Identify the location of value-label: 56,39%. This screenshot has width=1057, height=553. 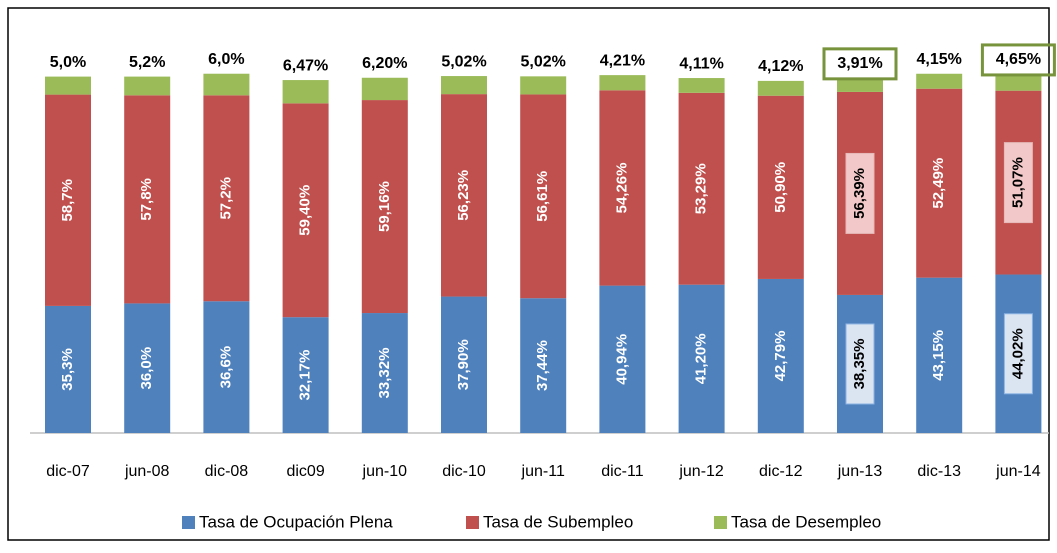
(859, 193).